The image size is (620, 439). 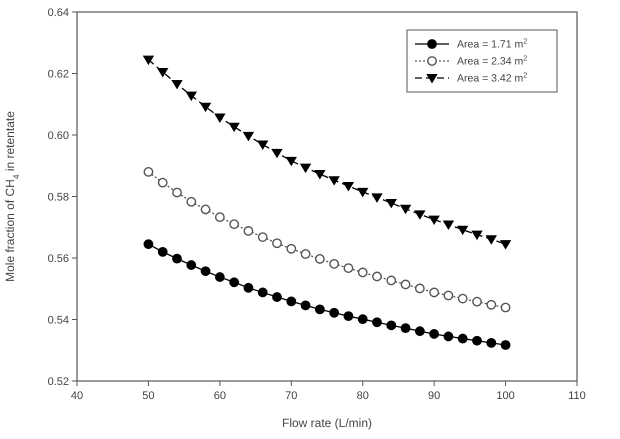 I want to click on x-tick-label: 100, so click(x=505, y=396).